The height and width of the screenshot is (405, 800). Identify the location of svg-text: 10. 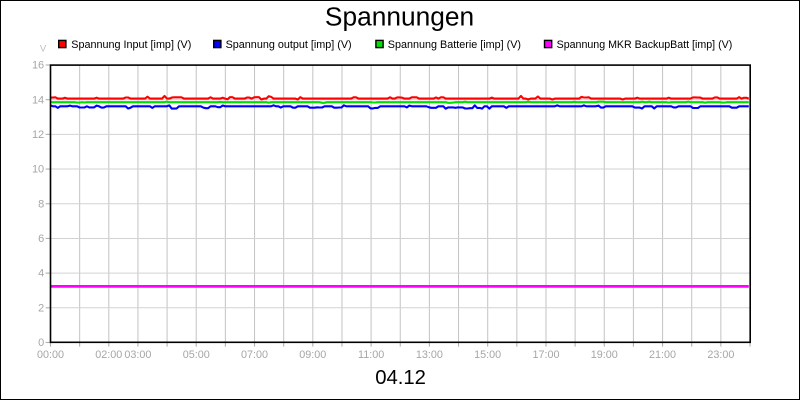
(38, 170).